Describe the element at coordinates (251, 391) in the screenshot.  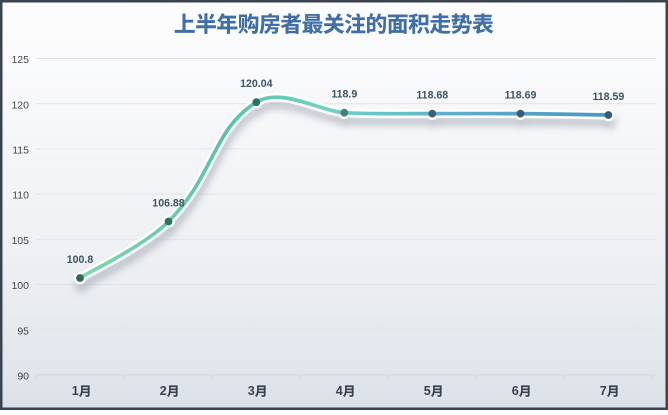
I see `svg-text: 3` at that location.